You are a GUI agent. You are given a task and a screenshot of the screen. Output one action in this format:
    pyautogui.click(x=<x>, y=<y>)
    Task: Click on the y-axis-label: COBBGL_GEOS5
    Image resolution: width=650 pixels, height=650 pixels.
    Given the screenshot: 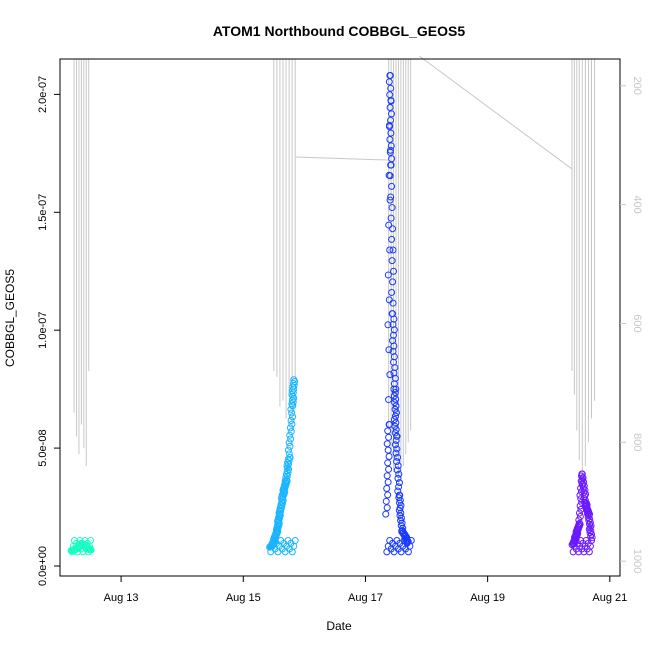 What is the action you would take?
    pyautogui.click(x=10, y=318)
    